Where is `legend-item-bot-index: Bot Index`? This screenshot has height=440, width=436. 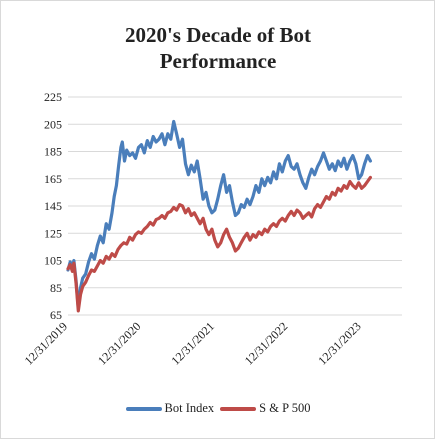
legend-item-bot-index: Bot Index is located at coordinates (170, 408).